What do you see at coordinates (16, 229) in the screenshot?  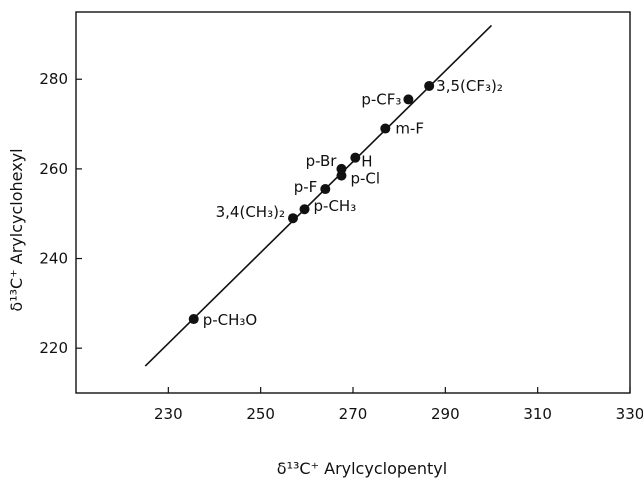 I see `y-axis-label: δ¹³C⁺ Arylcyclohexyl` at bounding box center [16, 229].